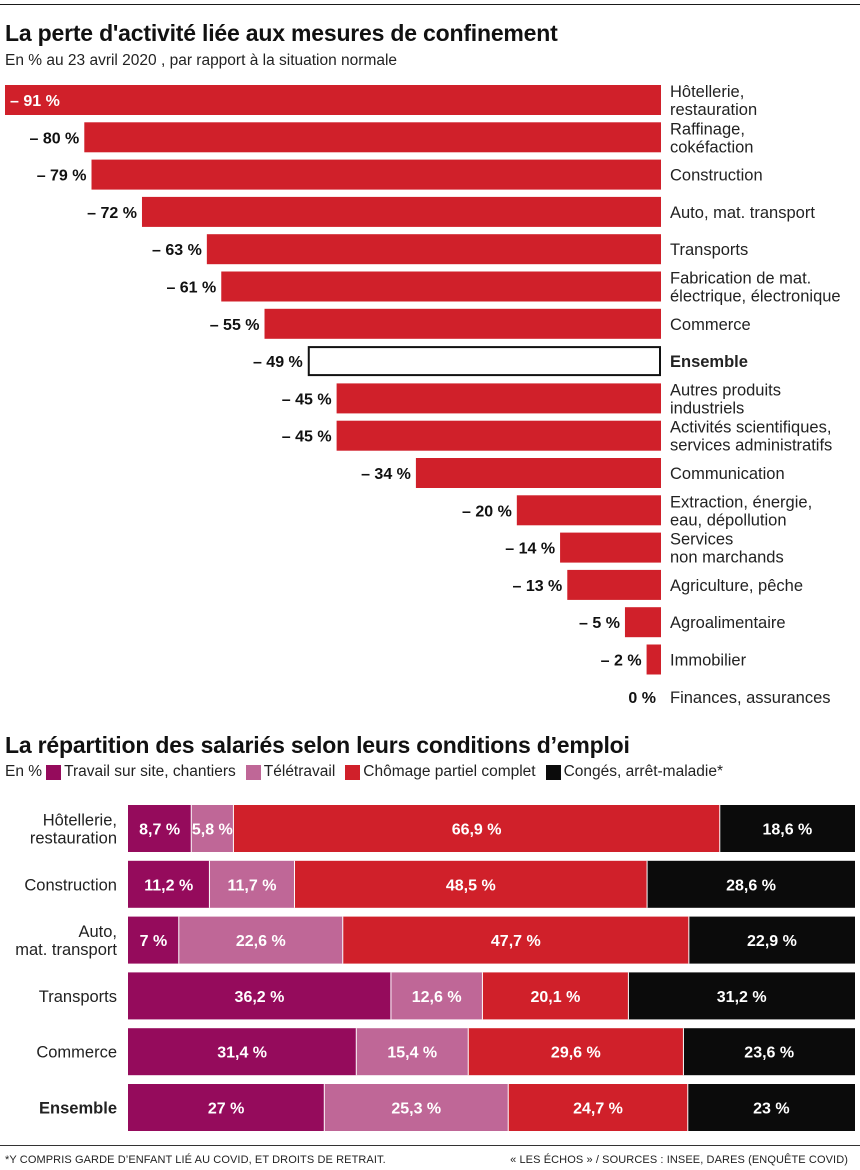 The width and height of the screenshot is (860, 1170). What do you see at coordinates (642, 698) in the screenshot?
I see `value-label: 0 %` at bounding box center [642, 698].